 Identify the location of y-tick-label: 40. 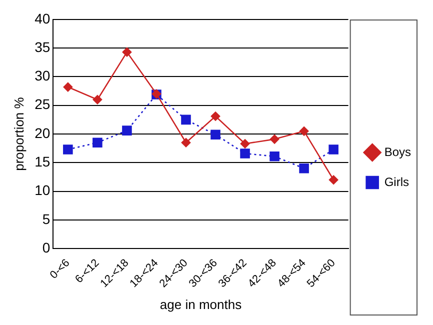
(42, 18).